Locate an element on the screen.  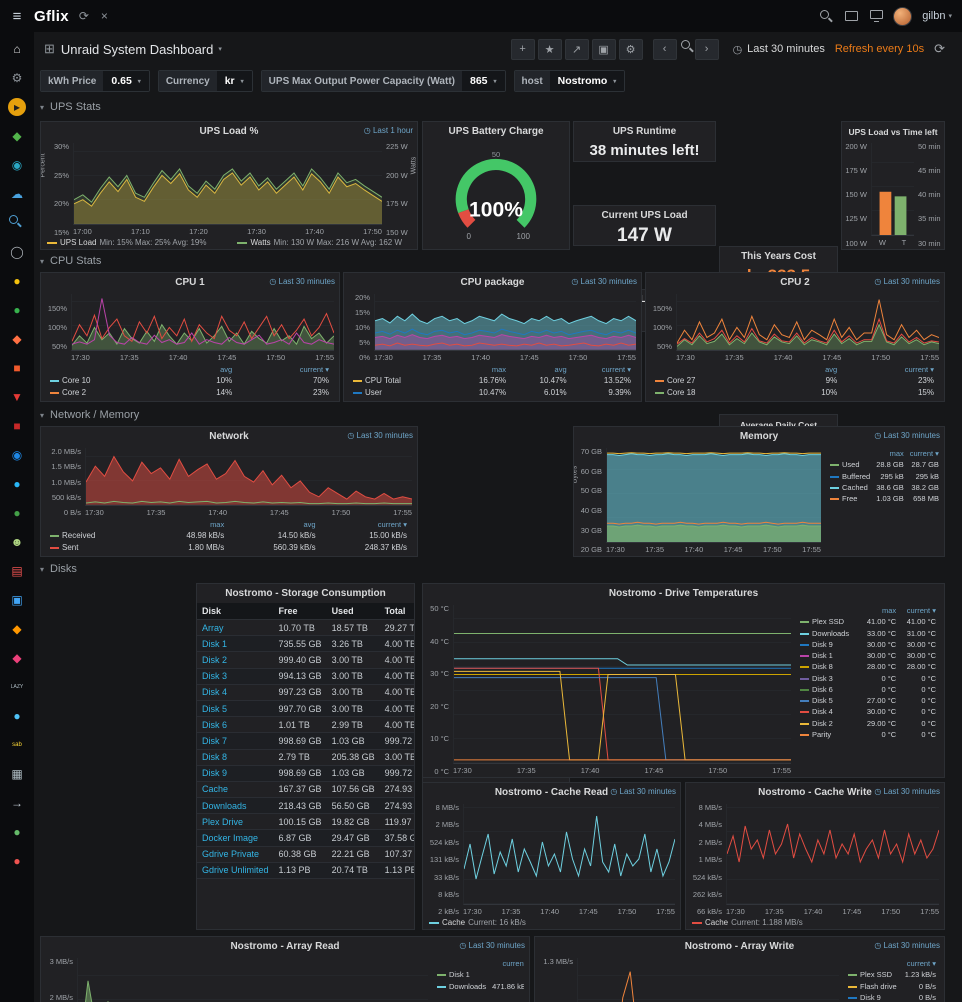
panel-title: Memory Last 30 minutes is located at coordinates (759, 436).